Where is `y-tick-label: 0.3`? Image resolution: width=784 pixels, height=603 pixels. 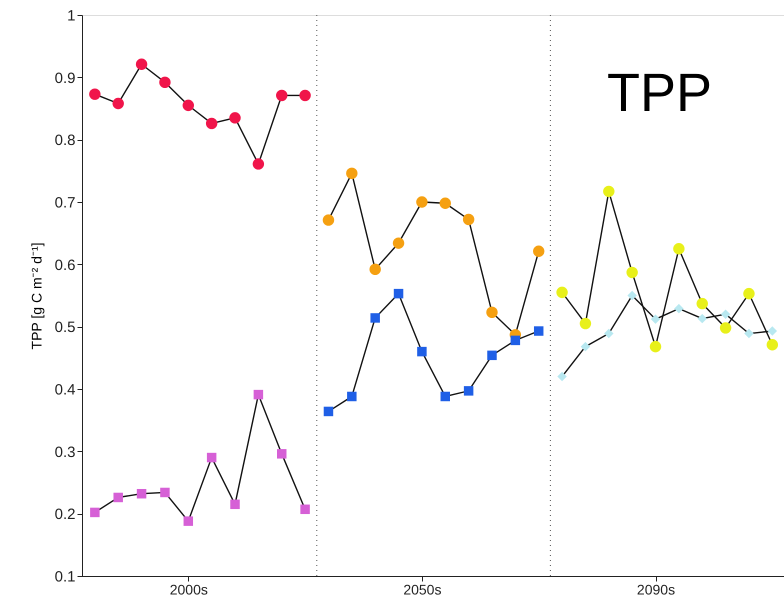 y-tick-label: 0.3 is located at coordinates (65, 452).